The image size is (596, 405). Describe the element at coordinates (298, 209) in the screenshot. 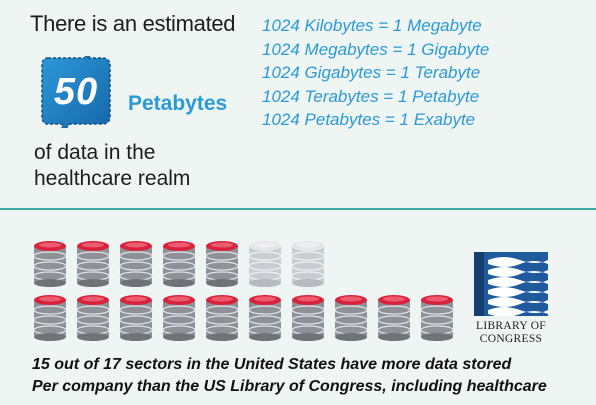

I see `section-divider` at that location.